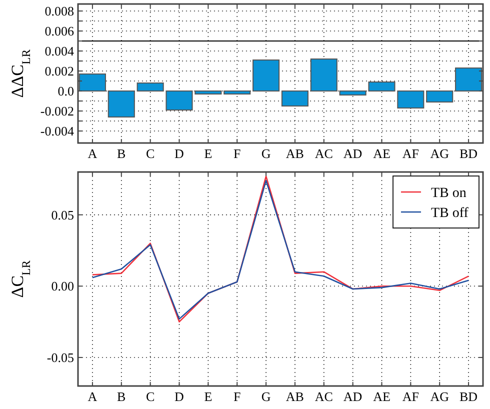  Describe the element at coordinates (450, 213) in the screenshot. I see `legend-label: TB off` at that location.